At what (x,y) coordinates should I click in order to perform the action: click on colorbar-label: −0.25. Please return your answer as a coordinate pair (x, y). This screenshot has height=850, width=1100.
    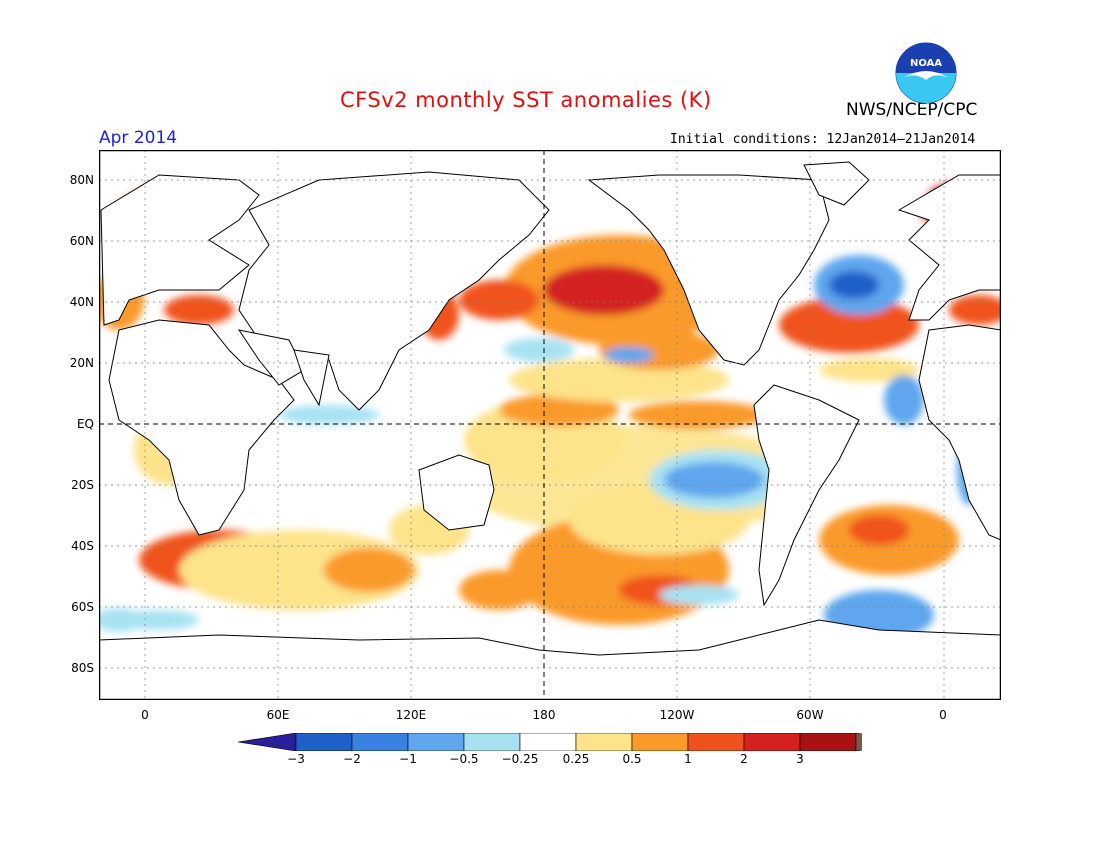
    Looking at the image, I should click on (520, 759).